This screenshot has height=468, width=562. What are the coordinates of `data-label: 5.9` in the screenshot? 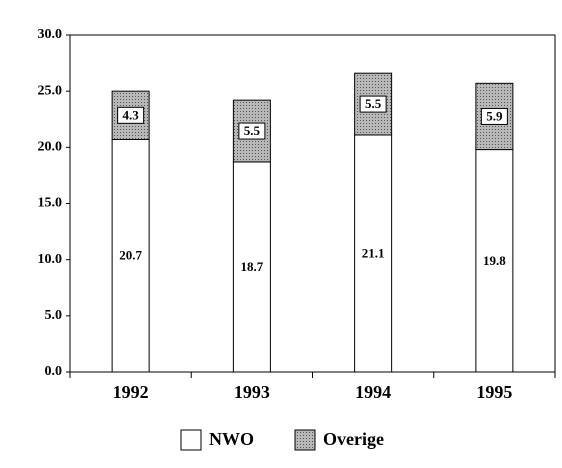 It's located at (494, 115).